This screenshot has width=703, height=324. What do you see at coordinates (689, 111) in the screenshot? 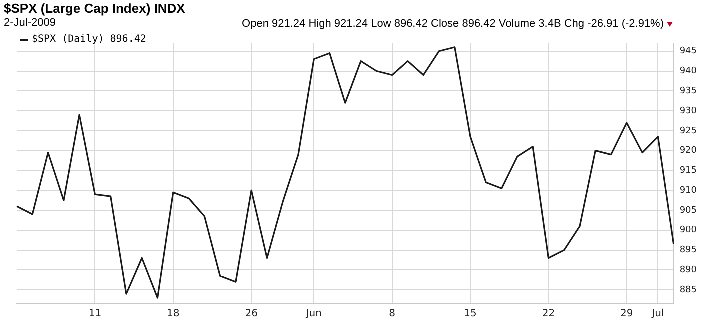
I see `y-tick-label: 930` at bounding box center [689, 111].